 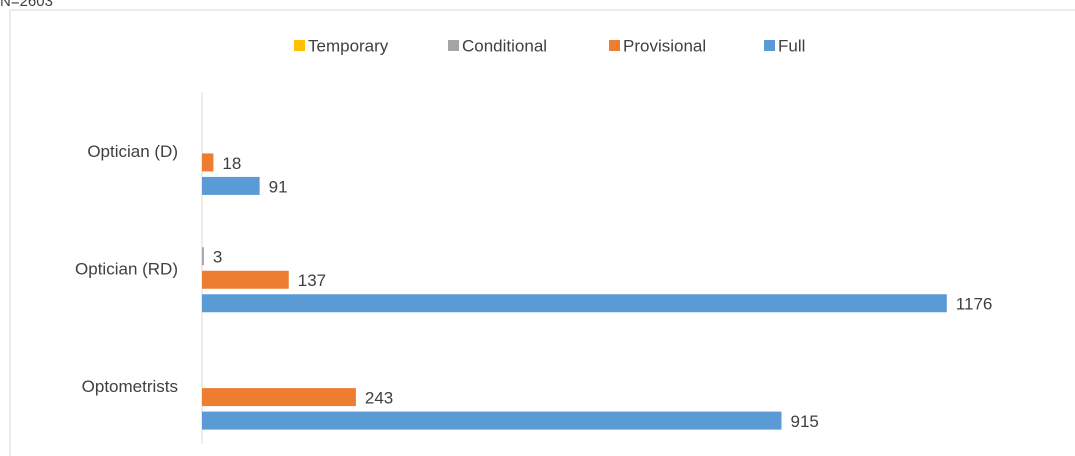 I want to click on value-label: 1176, so click(x=974, y=304).